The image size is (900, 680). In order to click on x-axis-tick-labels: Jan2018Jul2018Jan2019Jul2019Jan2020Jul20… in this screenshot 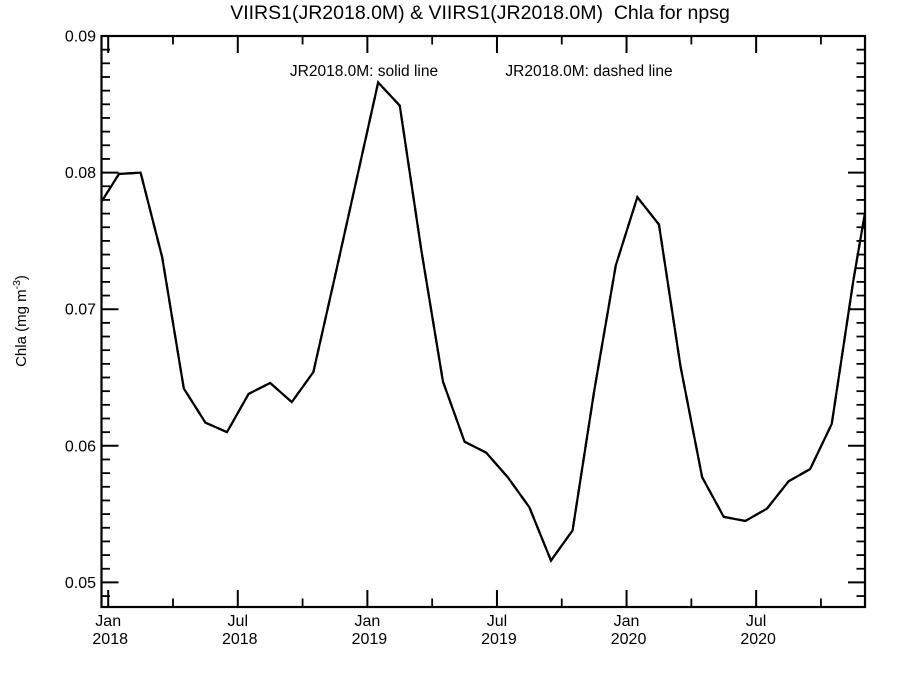, I will do `click(434, 630)`.